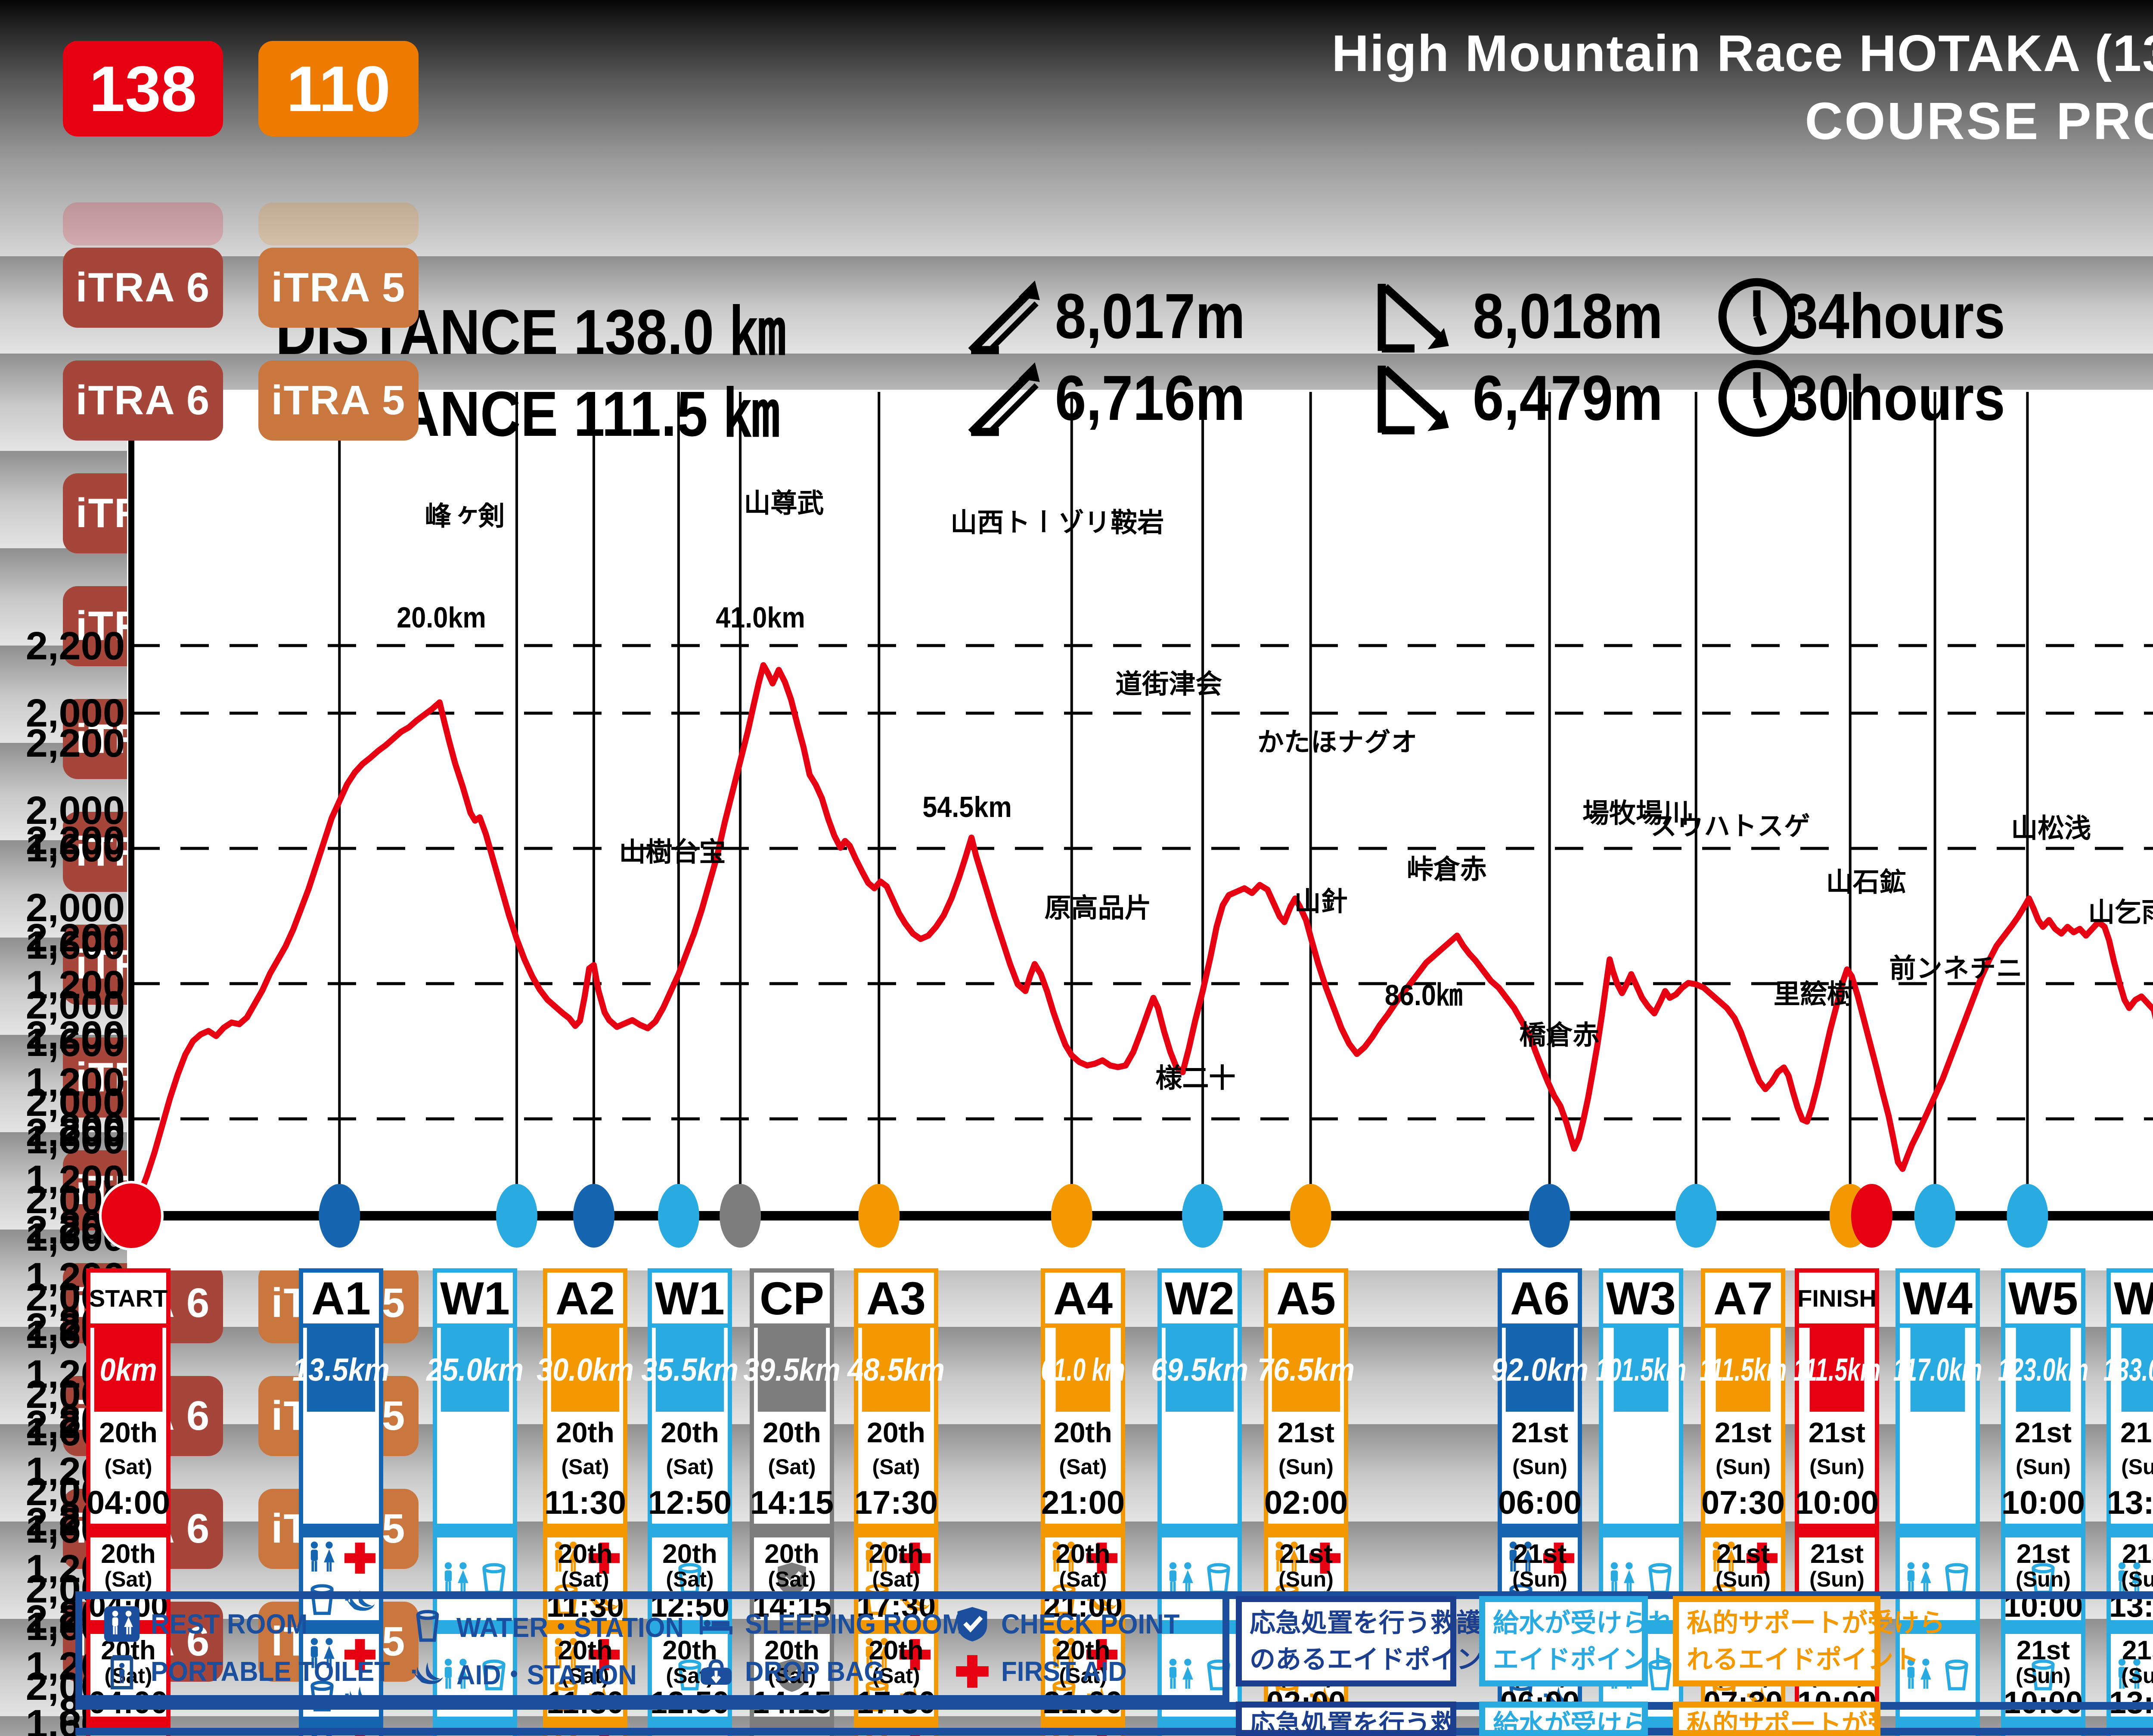  Describe the element at coordinates (570, 1628) in the screenshot. I see `legend-label: WATER・STATION` at that location.